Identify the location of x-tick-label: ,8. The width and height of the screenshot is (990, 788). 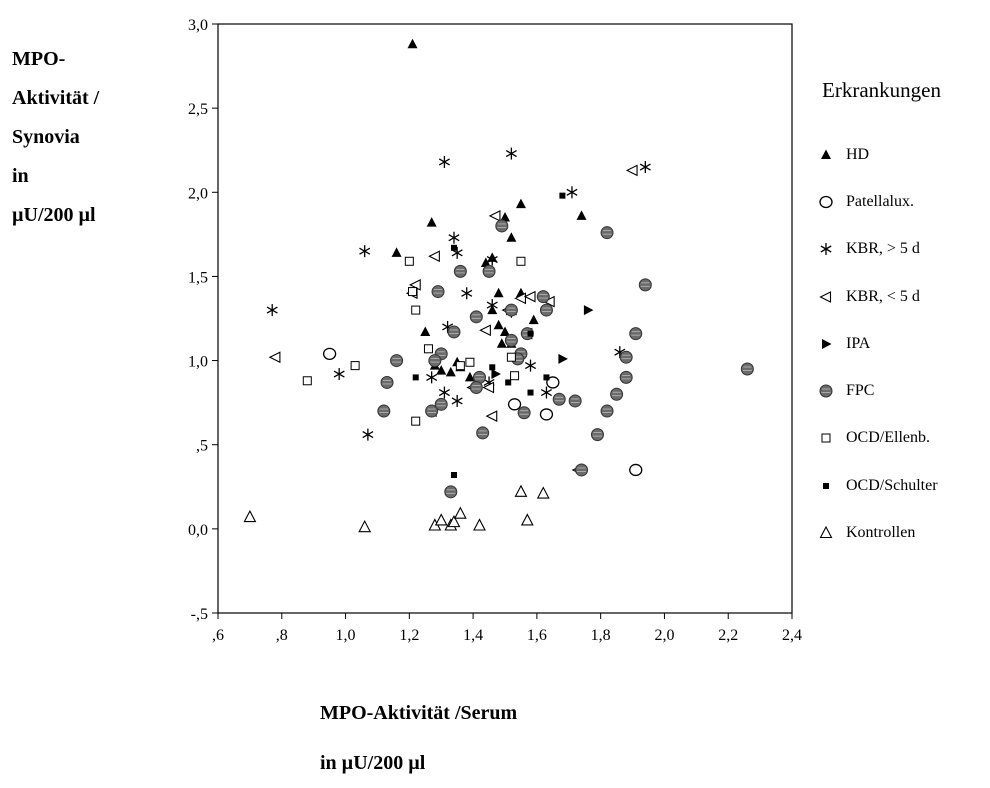
(282, 635).